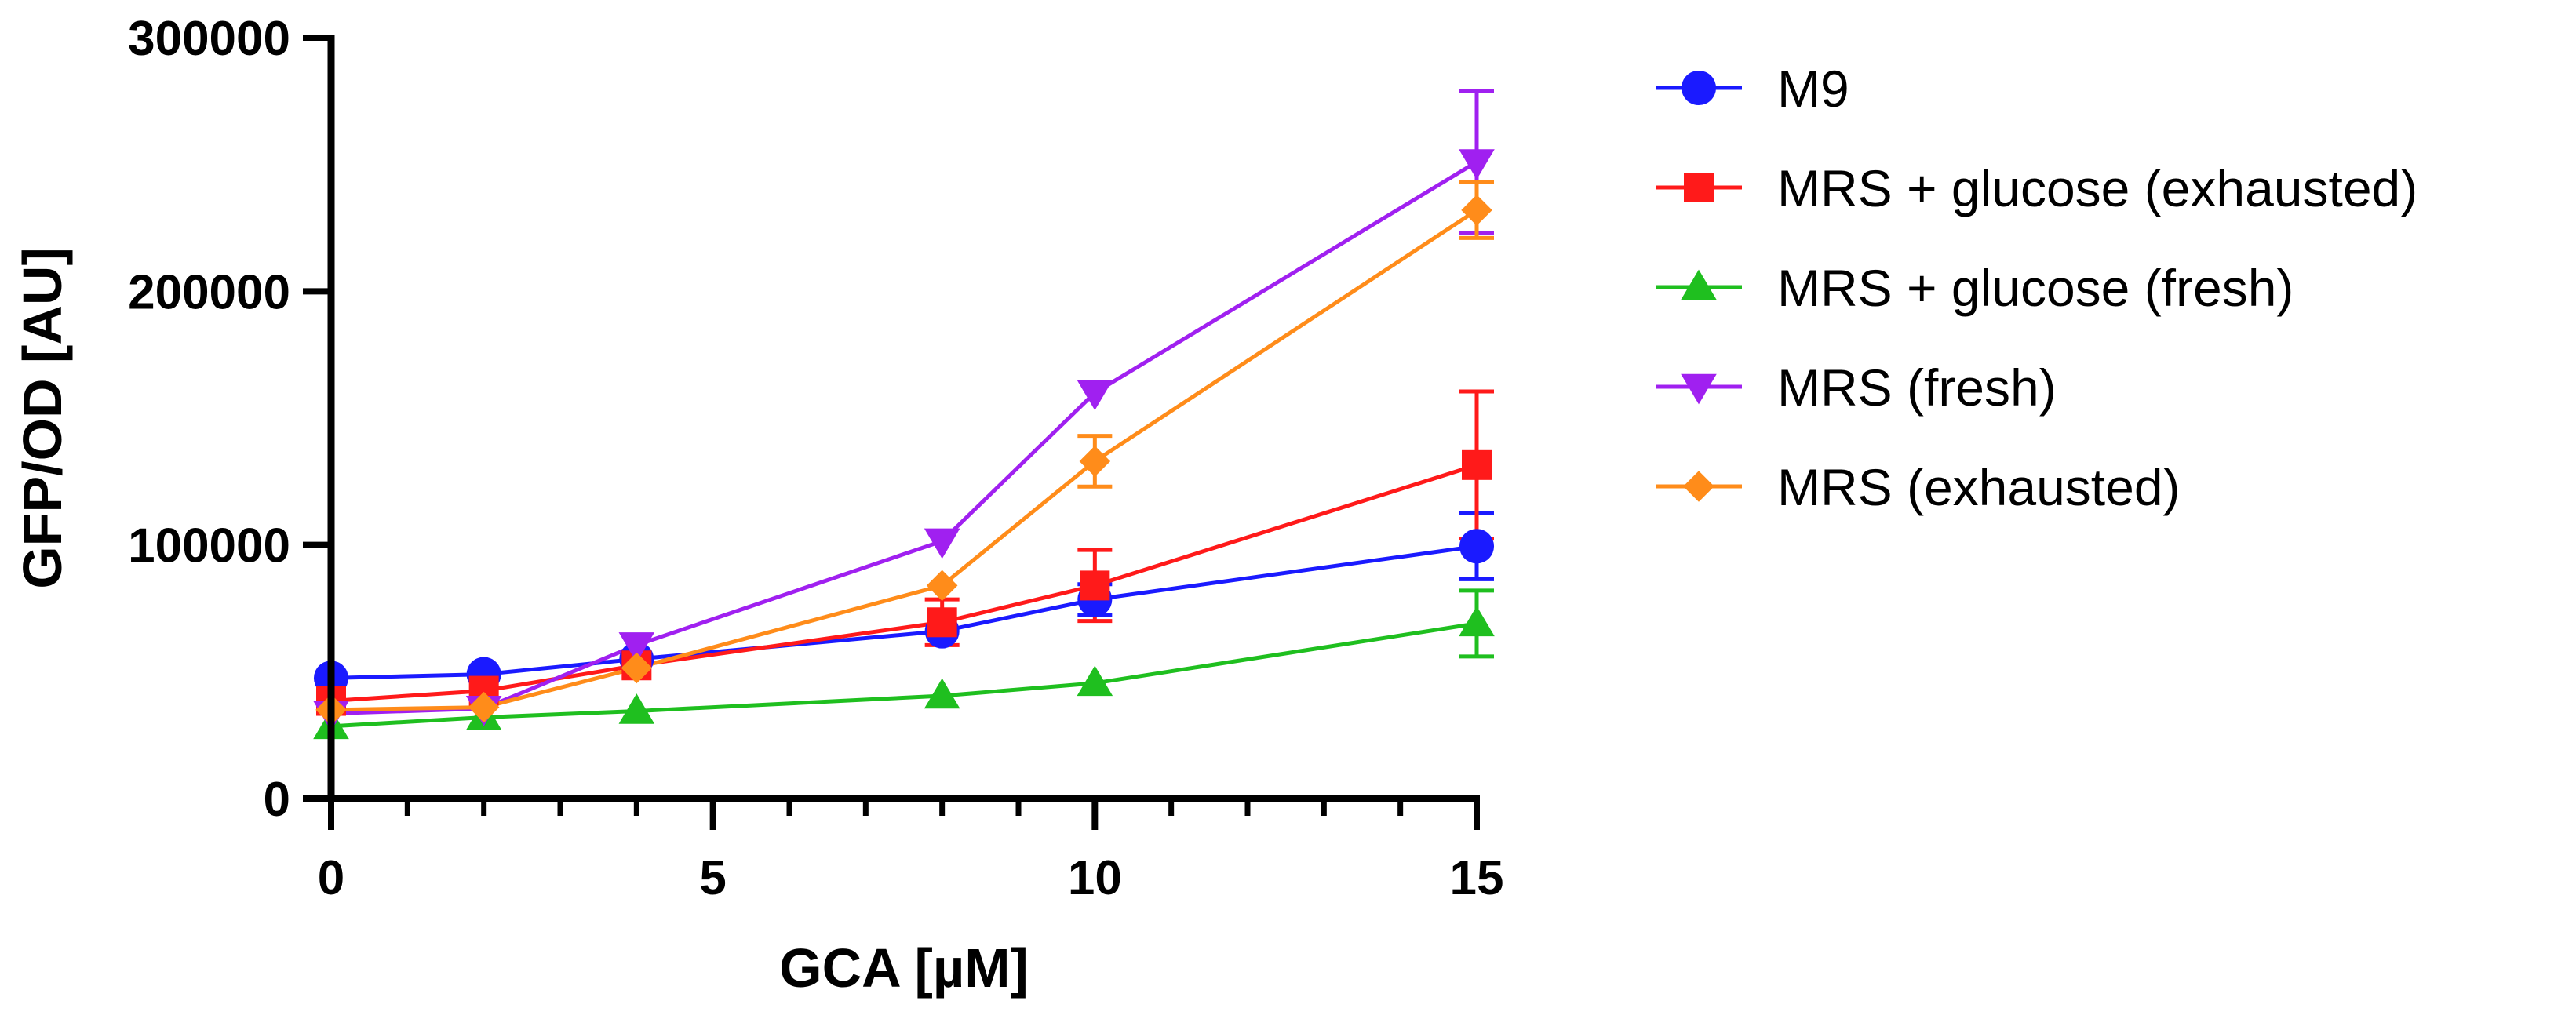 Image resolution: width=2576 pixels, height=1019 pixels. I want to click on legend-item: MRS + glucose (exhausted), so click(2037, 188).